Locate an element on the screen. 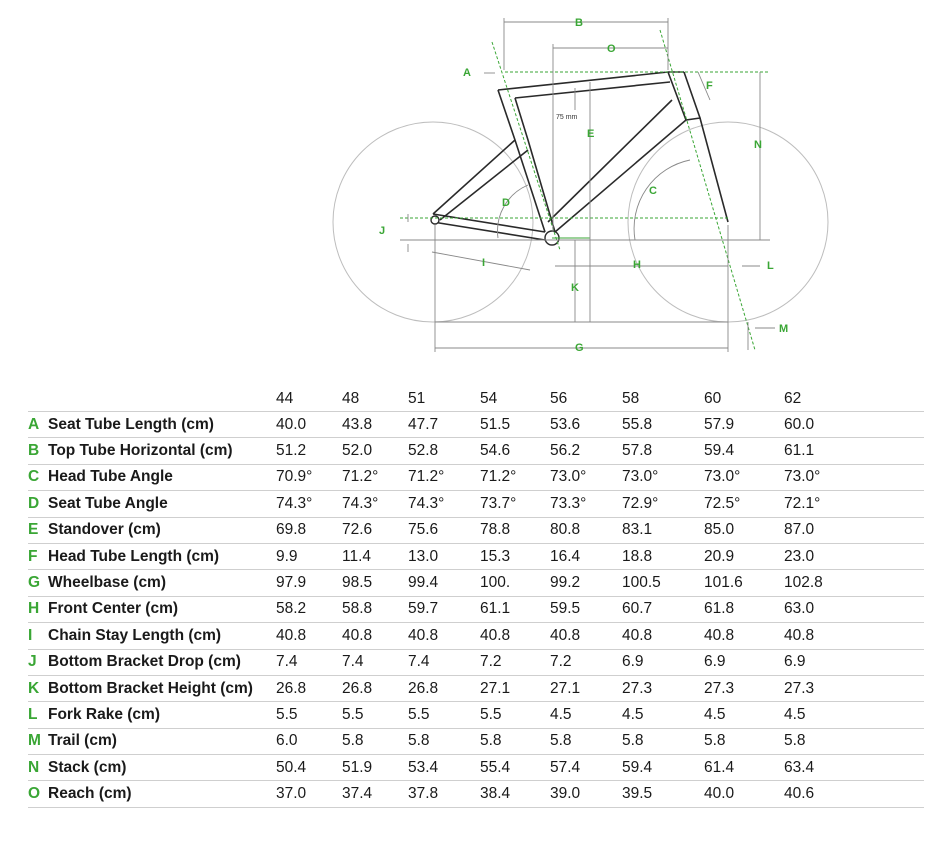 The width and height of the screenshot is (950, 855). table-cell: 61.8 is located at coordinates (719, 609).